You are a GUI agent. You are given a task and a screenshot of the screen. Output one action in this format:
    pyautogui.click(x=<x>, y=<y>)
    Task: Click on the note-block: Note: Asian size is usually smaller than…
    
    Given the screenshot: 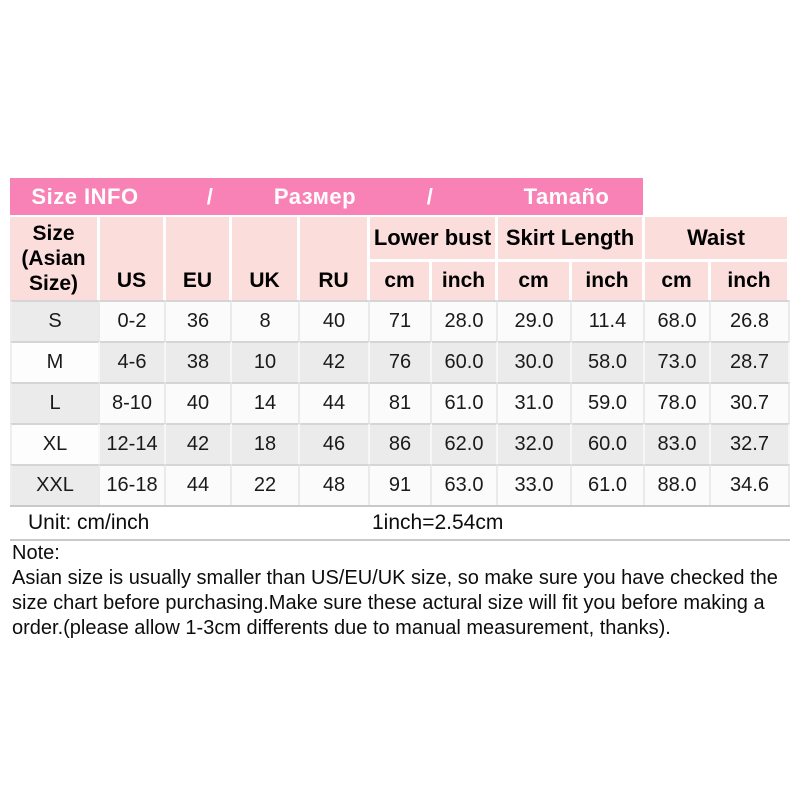 What is the action you would take?
    pyautogui.click(x=401, y=591)
    